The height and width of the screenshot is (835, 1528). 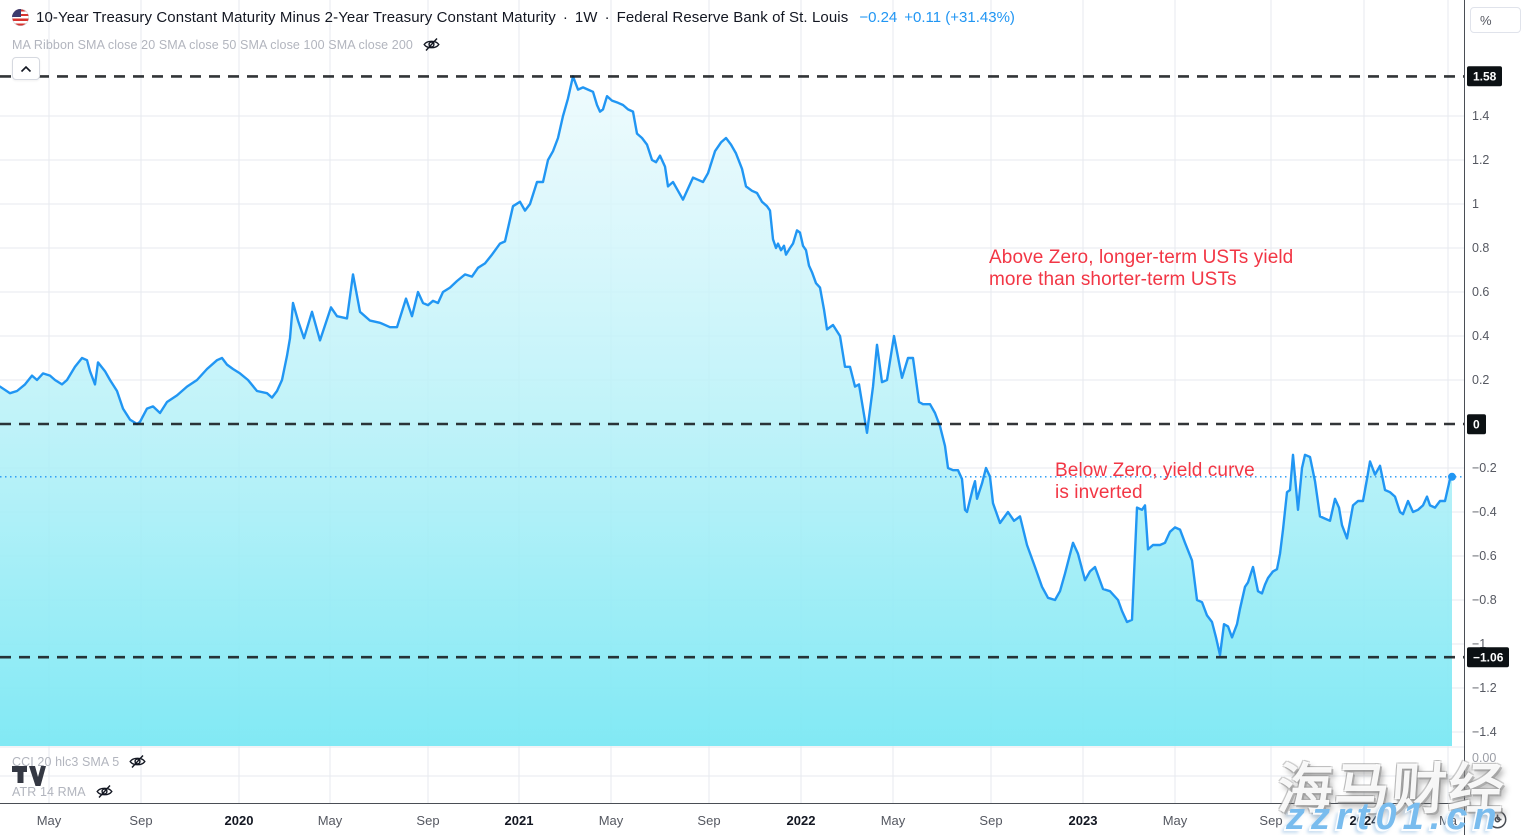 What do you see at coordinates (1476, 424) in the screenshot?
I see `price-level-badge: 0` at bounding box center [1476, 424].